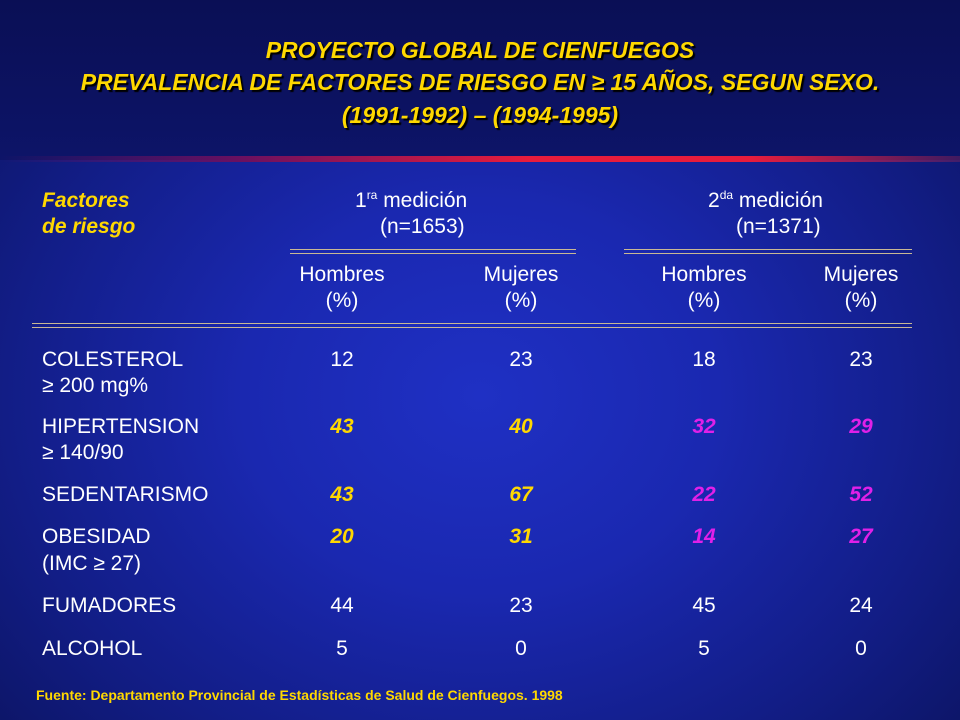 The image size is (960, 720). Describe the element at coordinates (704, 536) in the screenshot. I see `row-obesidad-h2: 14` at that location.